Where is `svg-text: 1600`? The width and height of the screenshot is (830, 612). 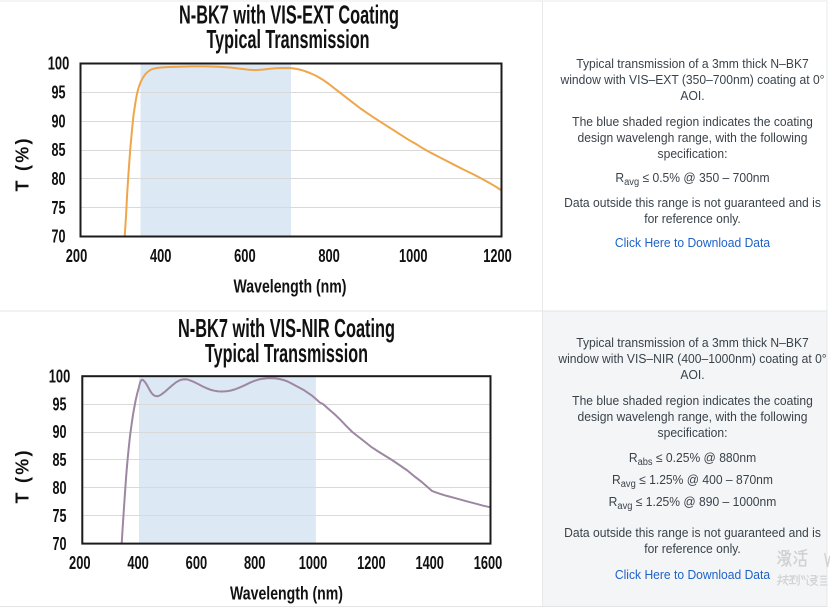
svg-text: 1600 is located at coordinates (488, 563).